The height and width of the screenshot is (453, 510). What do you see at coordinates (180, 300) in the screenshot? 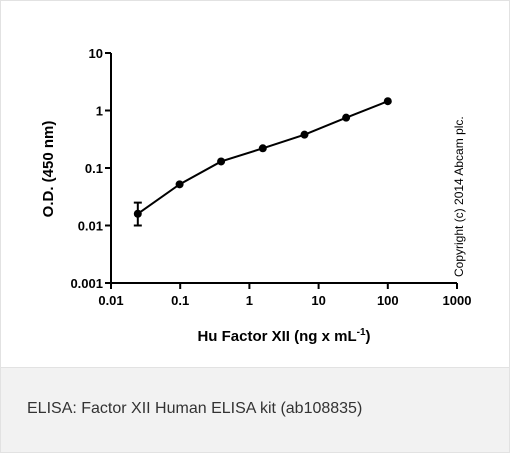
I see `x-tick-label: 0.1` at bounding box center [180, 300].